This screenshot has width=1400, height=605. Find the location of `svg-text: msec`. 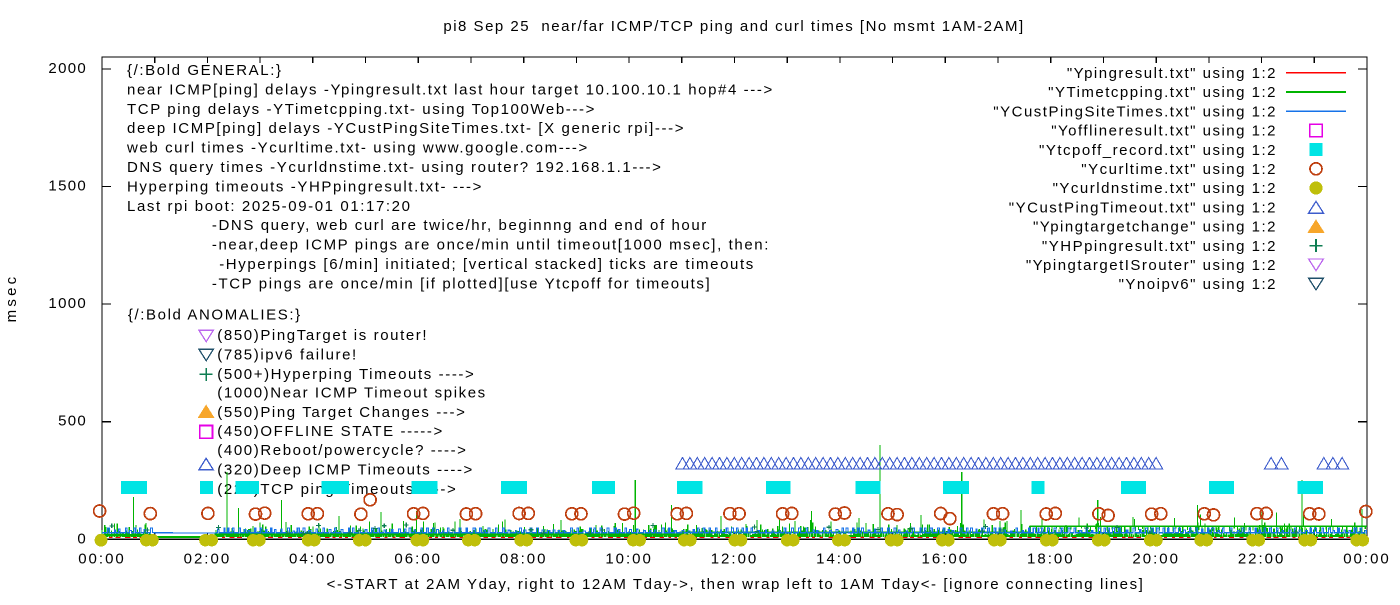

svg-text: msec is located at coordinates (11, 298).